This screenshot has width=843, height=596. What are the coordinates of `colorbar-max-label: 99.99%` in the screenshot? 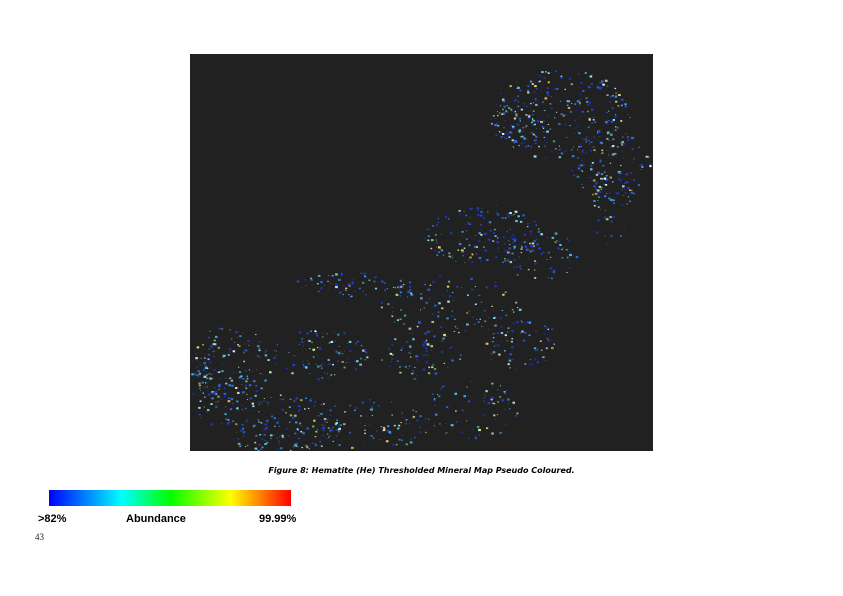 It's located at (278, 519).